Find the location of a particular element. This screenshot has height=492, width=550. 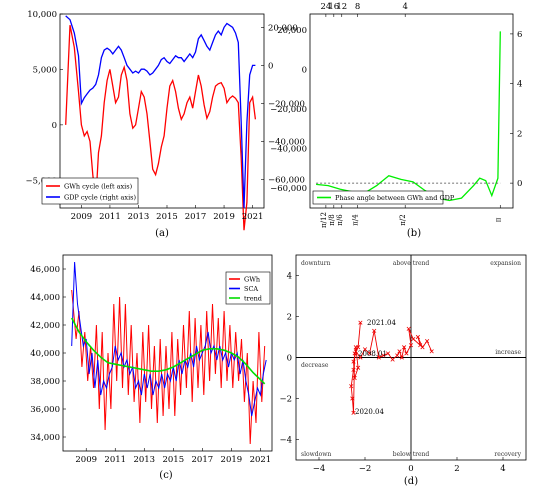

b-y-left-tick-label-3: −40,000 is located at coordinates (288, 150).